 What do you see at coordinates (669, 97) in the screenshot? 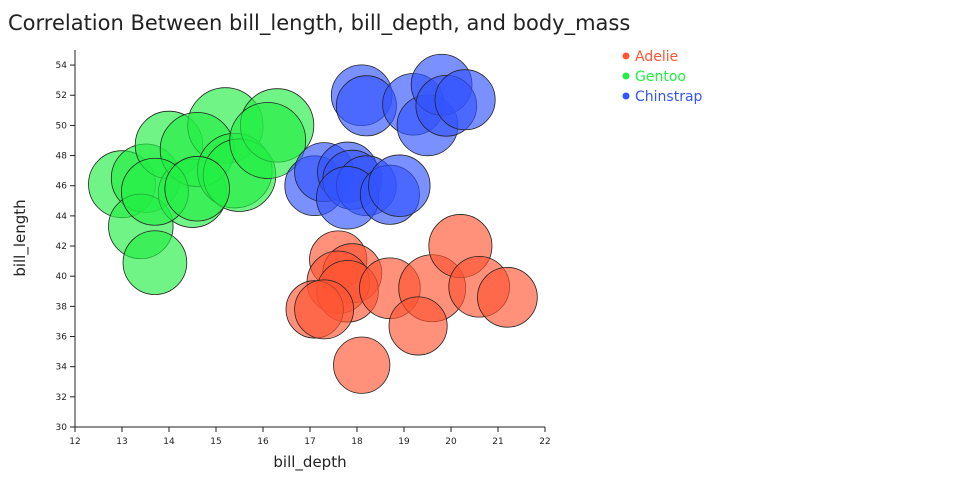
I see `legend-label: Chinstrap` at bounding box center [669, 97].